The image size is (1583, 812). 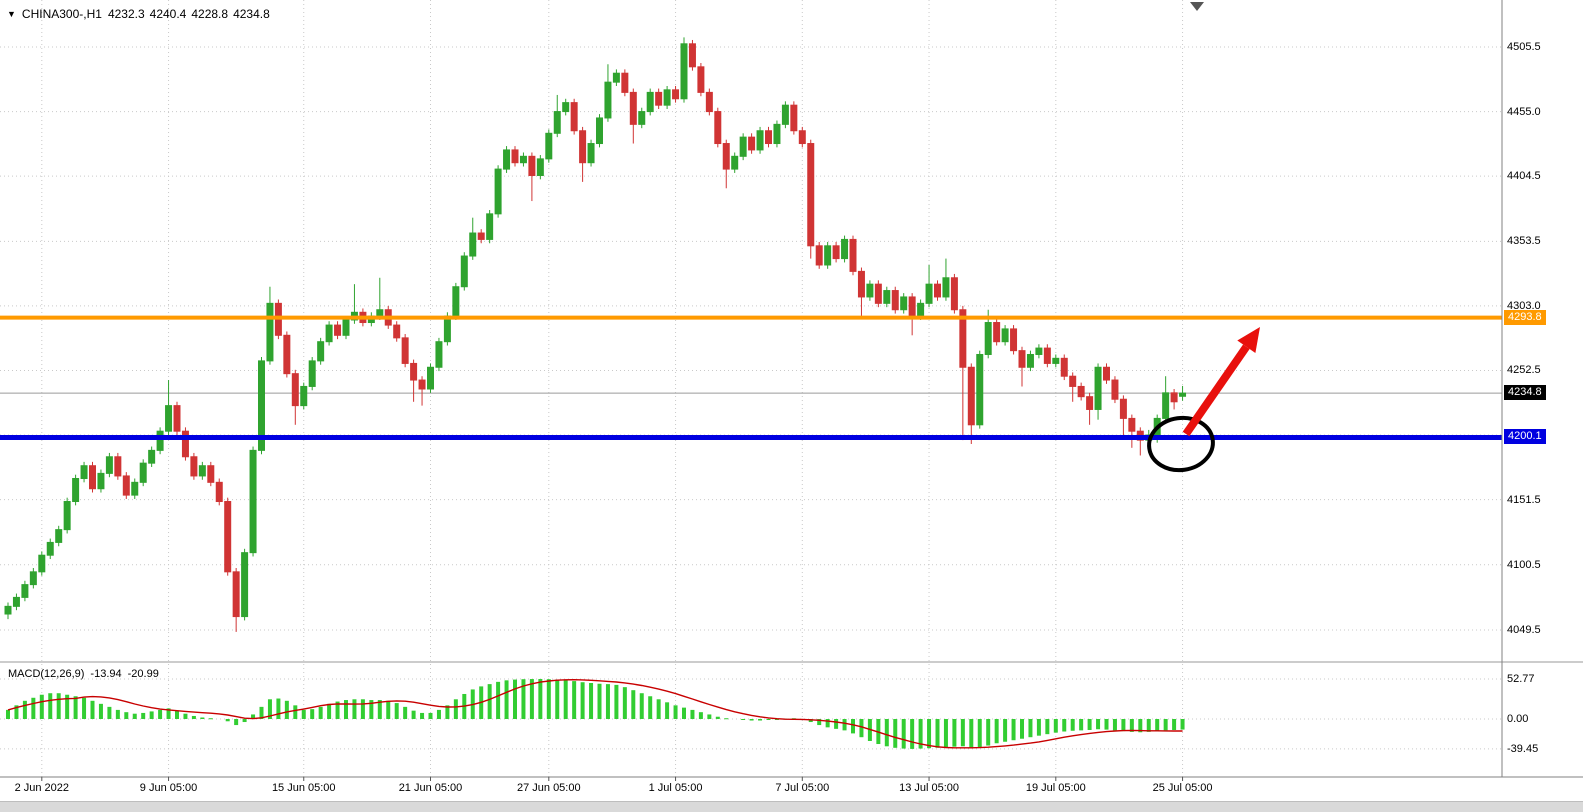 What do you see at coordinates (303, 788) in the screenshot?
I see `time-axis-label: 15 Jun 05:00` at bounding box center [303, 788].